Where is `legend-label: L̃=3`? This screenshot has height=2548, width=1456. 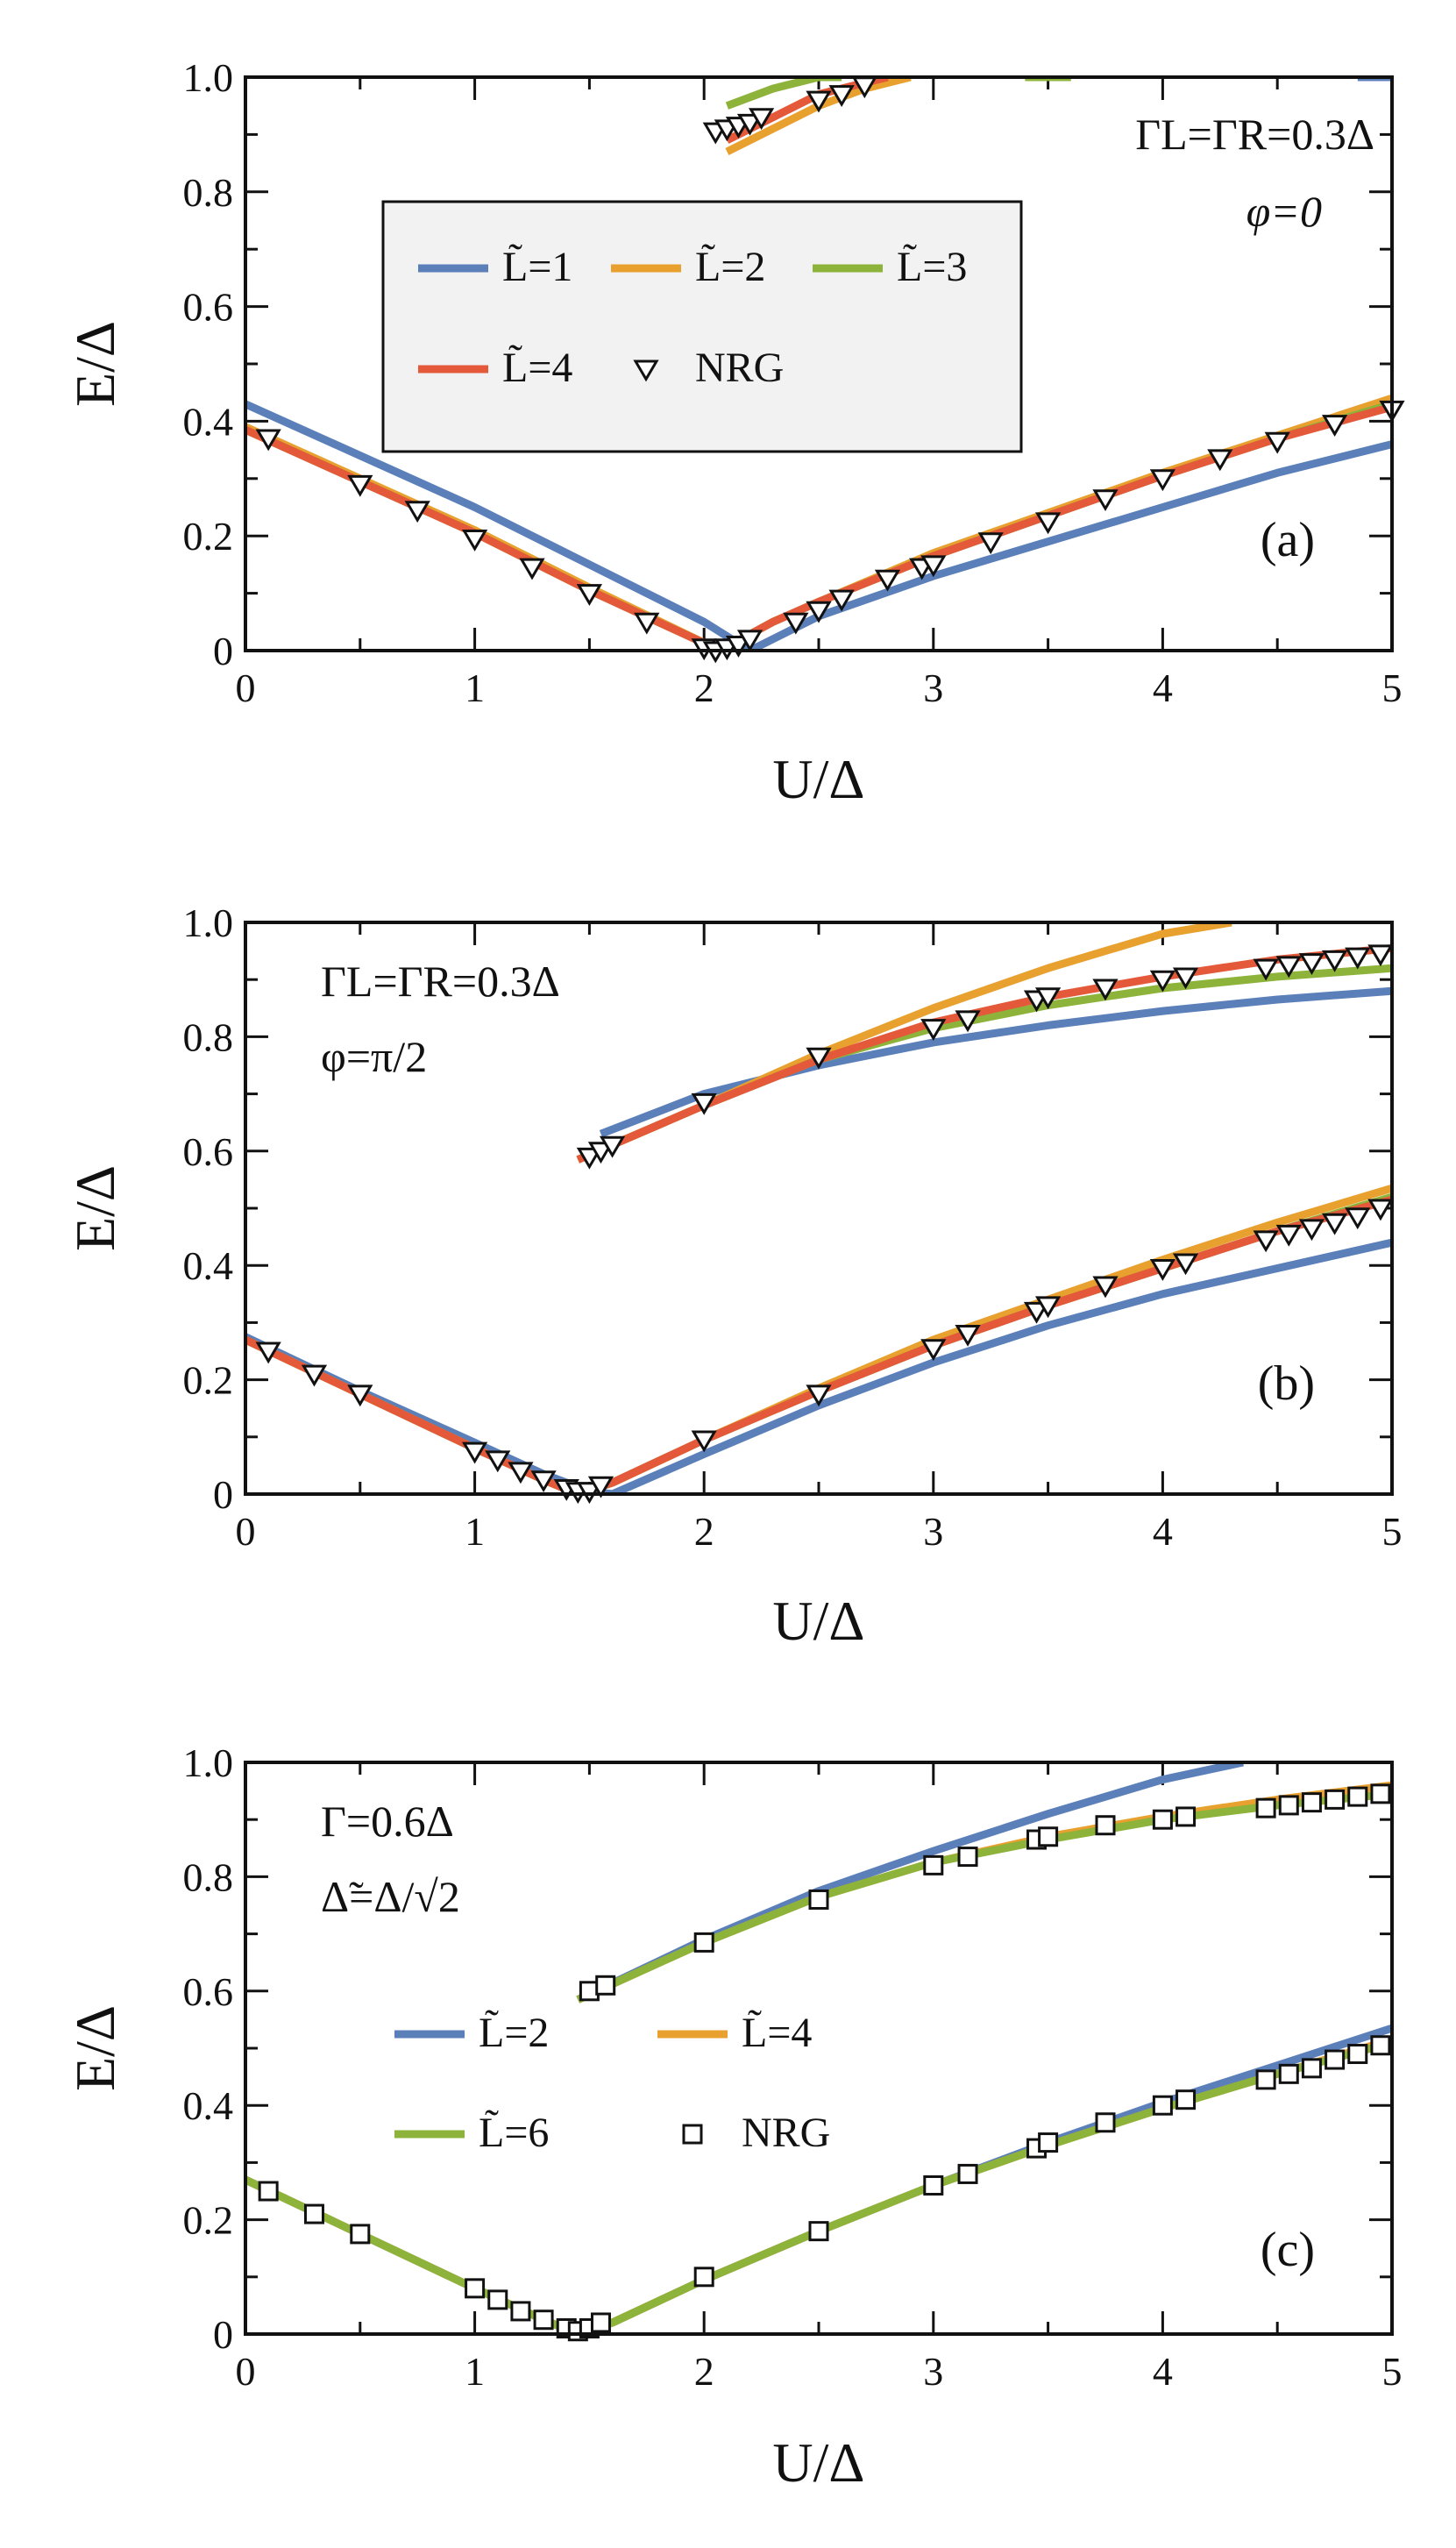
legend-label: L̃=3 is located at coordinates (932, 266).